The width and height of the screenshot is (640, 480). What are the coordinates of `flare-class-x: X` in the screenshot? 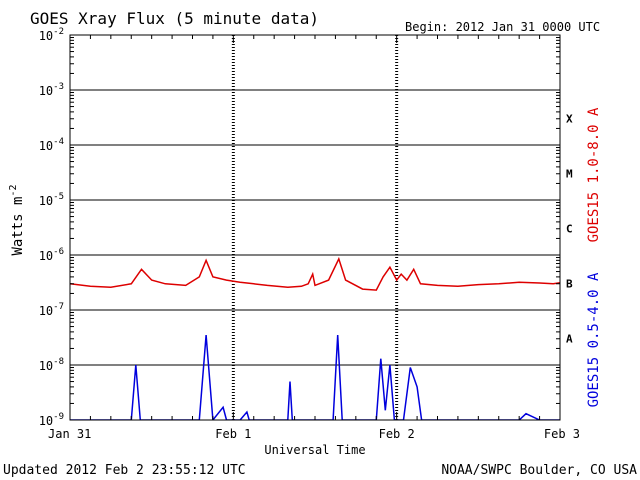 It's located at (569, 119).